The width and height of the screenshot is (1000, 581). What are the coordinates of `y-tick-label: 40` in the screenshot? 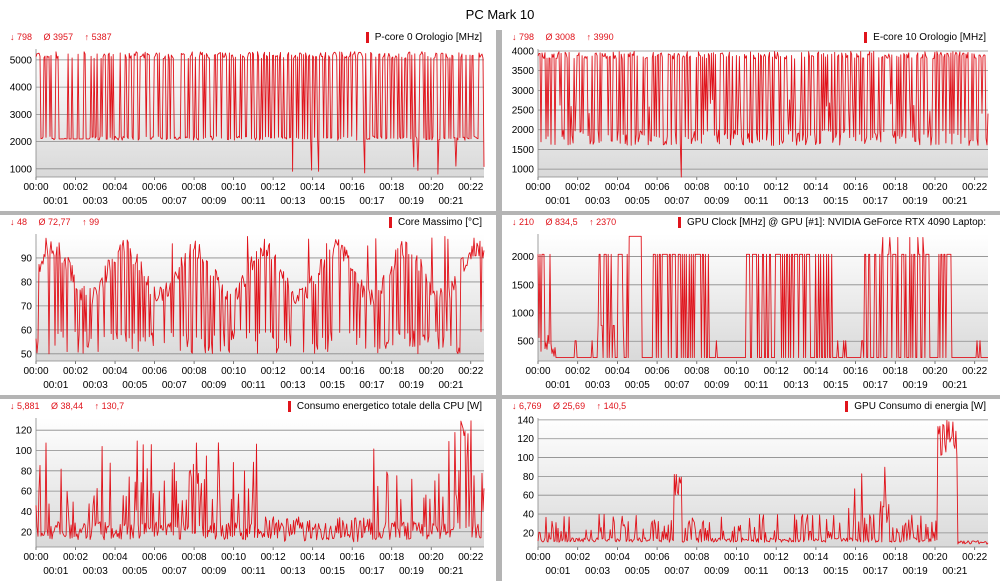 It's located at (529, 515).